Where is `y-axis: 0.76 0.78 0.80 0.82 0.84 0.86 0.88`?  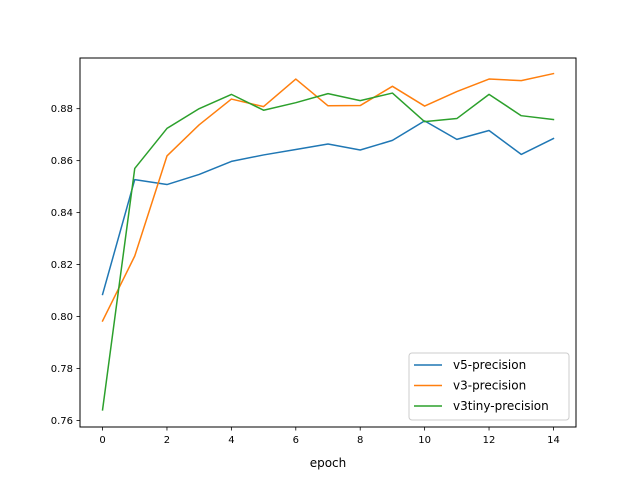
y-axis: 0.76 0.78 0.80 0.82 0.84 0.86 0.88 is located at coordinates (65, 265).